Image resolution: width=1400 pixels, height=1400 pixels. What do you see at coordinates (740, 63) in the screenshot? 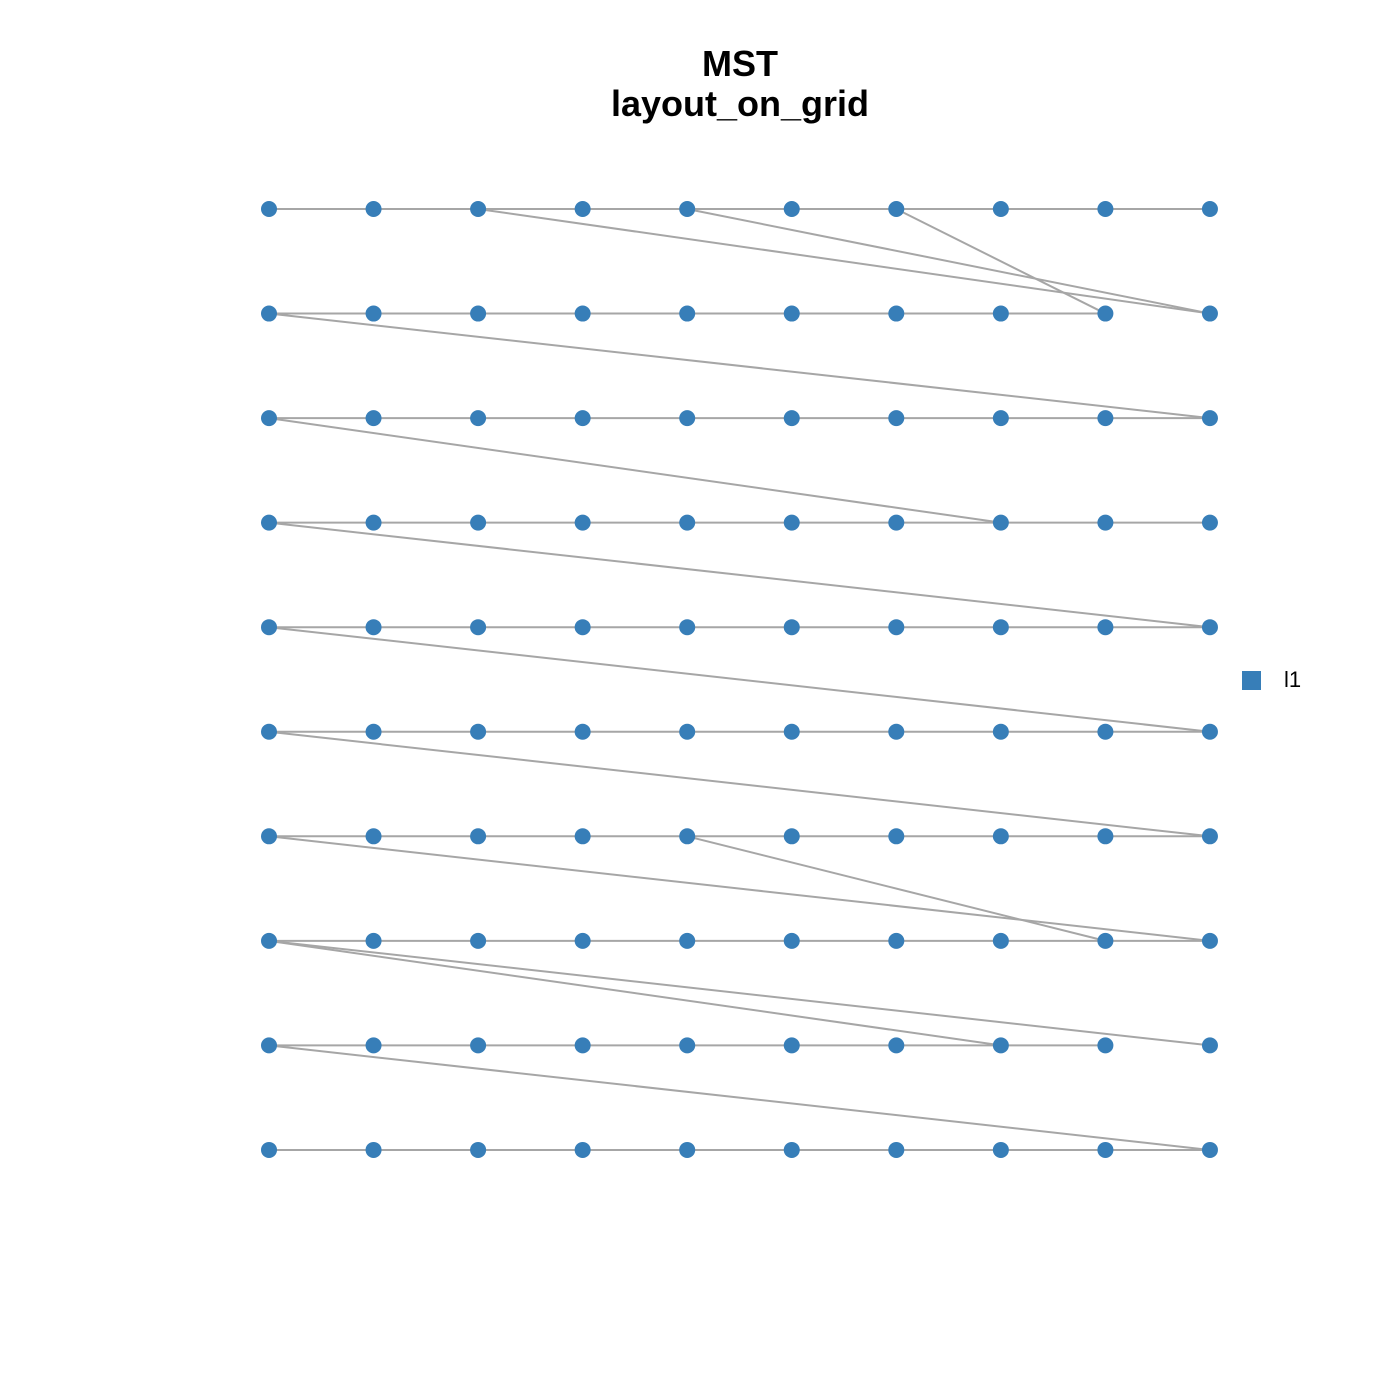
I see `title-line-1: MST` at bounding box center [740, 63].